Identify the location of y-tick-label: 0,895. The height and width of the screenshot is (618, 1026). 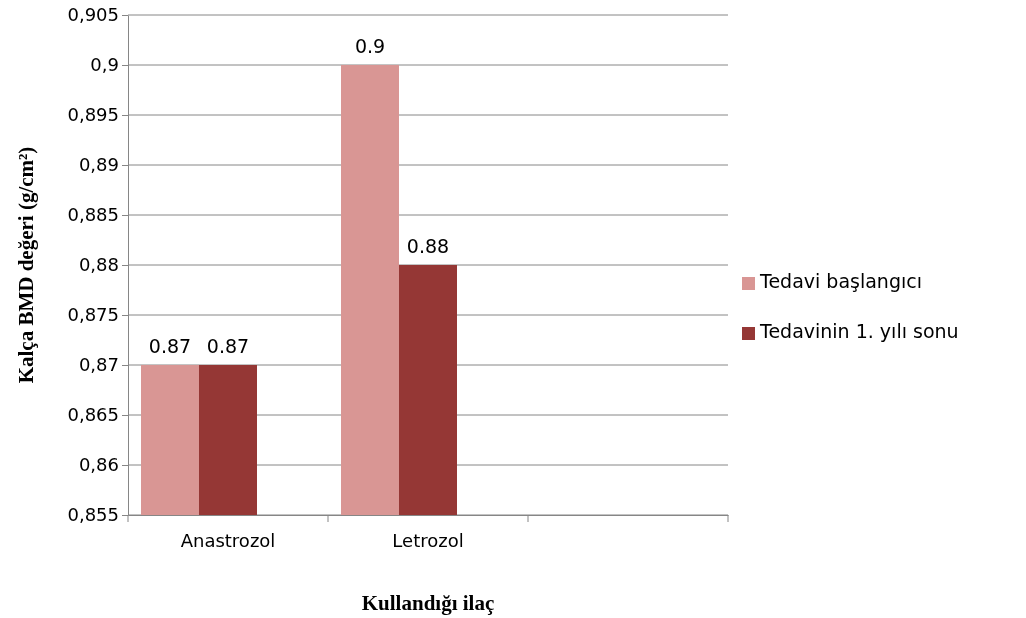
(93, 115).